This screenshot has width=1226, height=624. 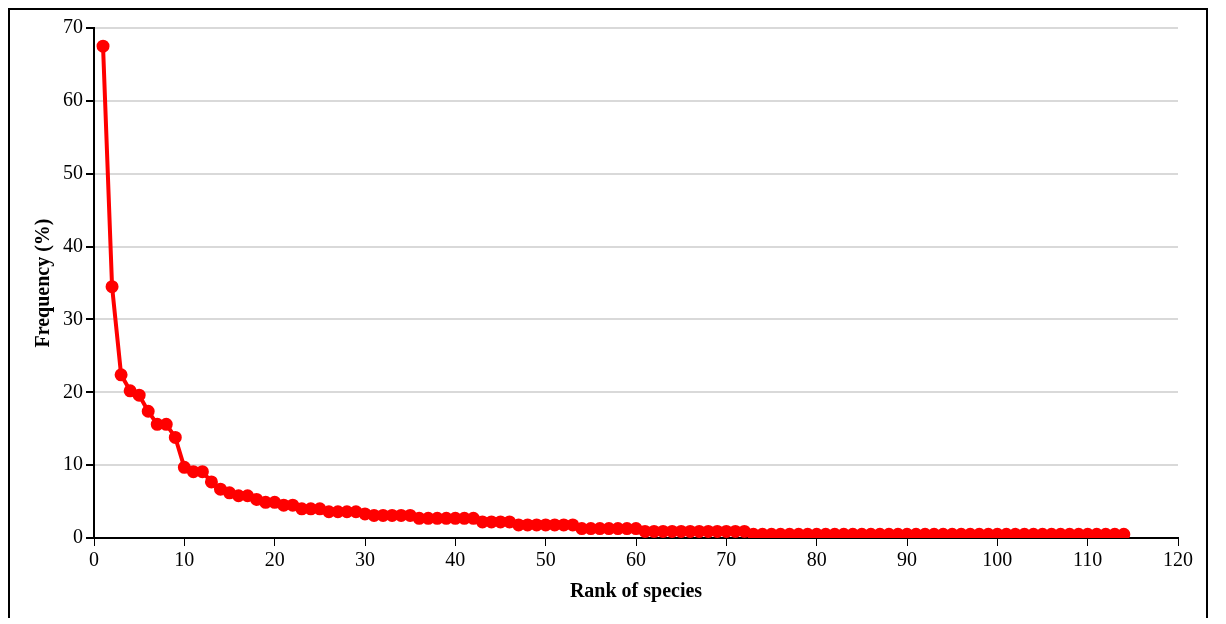 What do you see at coordinates (73, 390) in the screenshot?
I see `y-tick-label: 20` at bounding box center [73, 390].